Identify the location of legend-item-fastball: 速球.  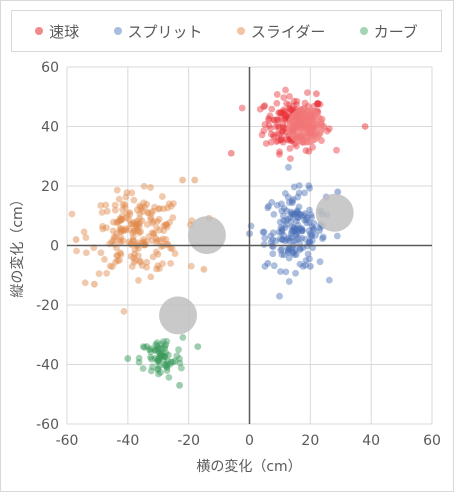
(57, 31).